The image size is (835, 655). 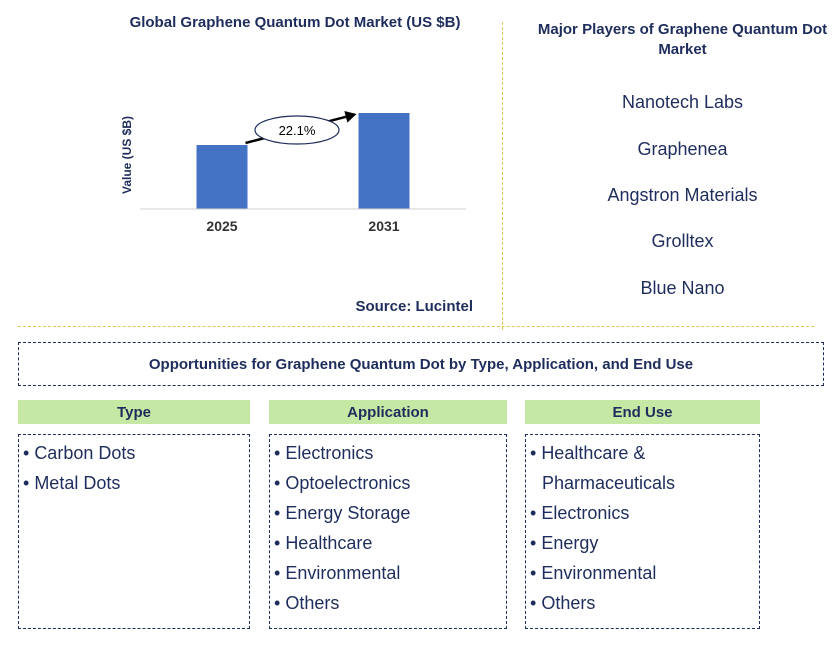 I want to click on bar-chart: Value (US $B) 2025 2031 22.1%, so click(x=293, y=172).